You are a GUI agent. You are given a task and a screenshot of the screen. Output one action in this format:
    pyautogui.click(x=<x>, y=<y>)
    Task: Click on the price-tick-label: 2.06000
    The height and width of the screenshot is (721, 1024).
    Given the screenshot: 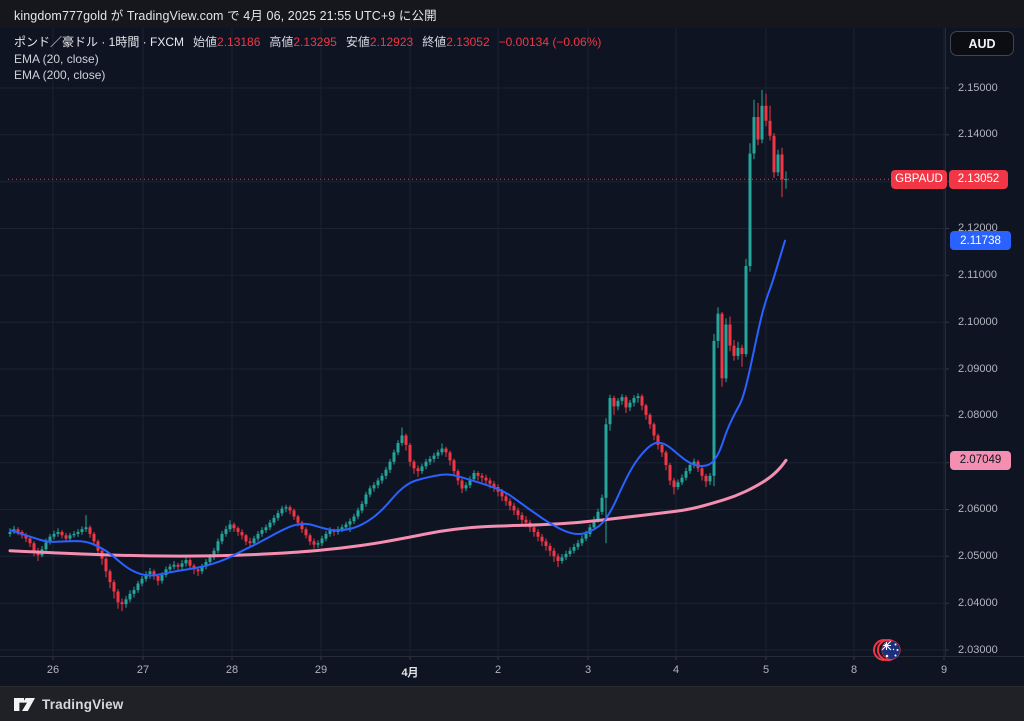 What is the action you would take?
    pyautogui.click(x=978, y=509)
    